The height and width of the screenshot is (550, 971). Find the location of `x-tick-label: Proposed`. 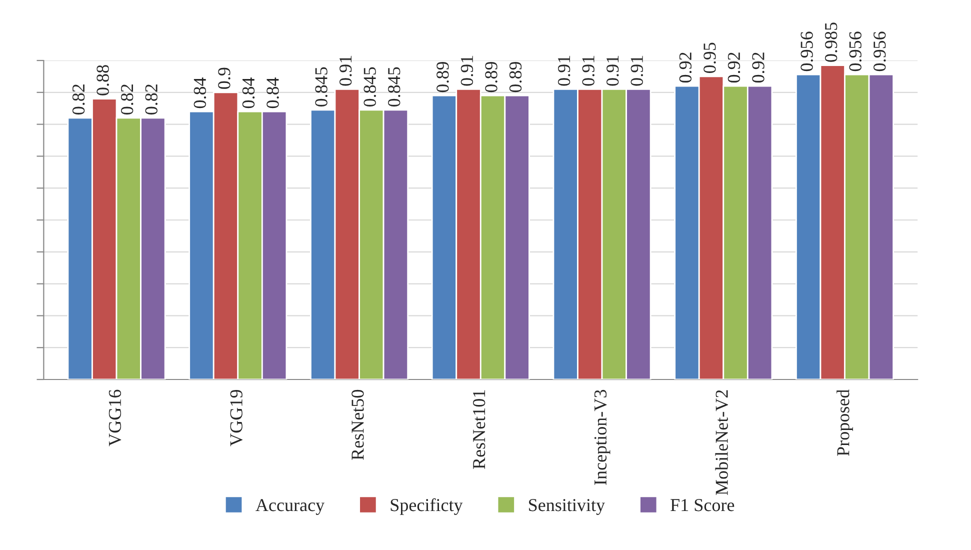

x-tick-label: Proposed is located at coordinates (844, 422).